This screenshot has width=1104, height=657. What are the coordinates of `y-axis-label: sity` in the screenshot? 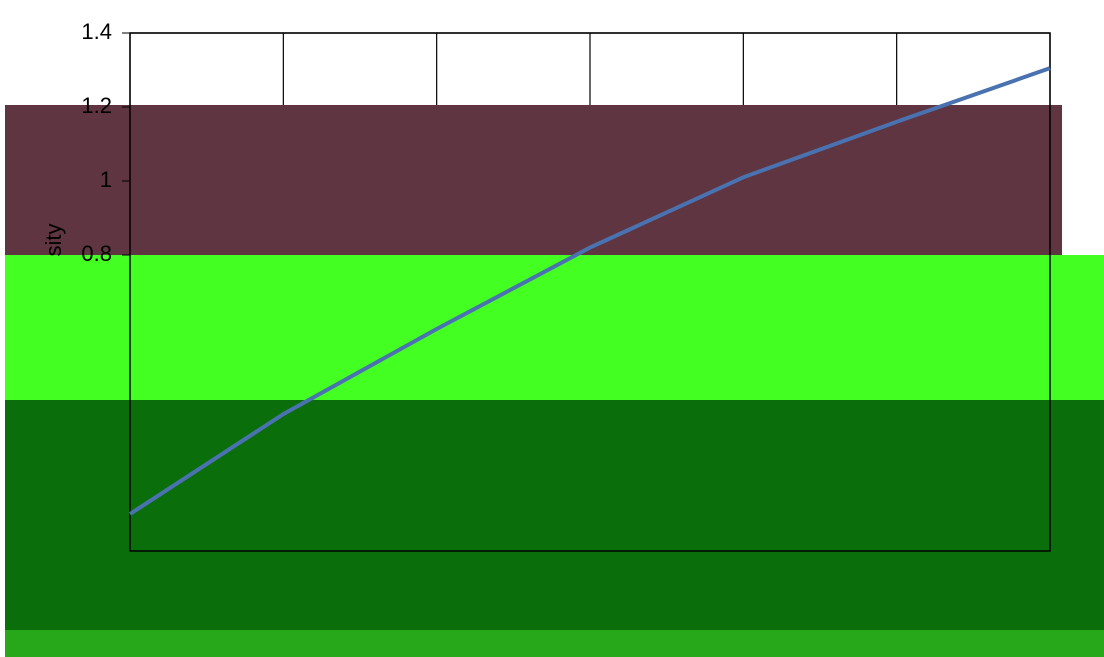 It's located at (53, 240).